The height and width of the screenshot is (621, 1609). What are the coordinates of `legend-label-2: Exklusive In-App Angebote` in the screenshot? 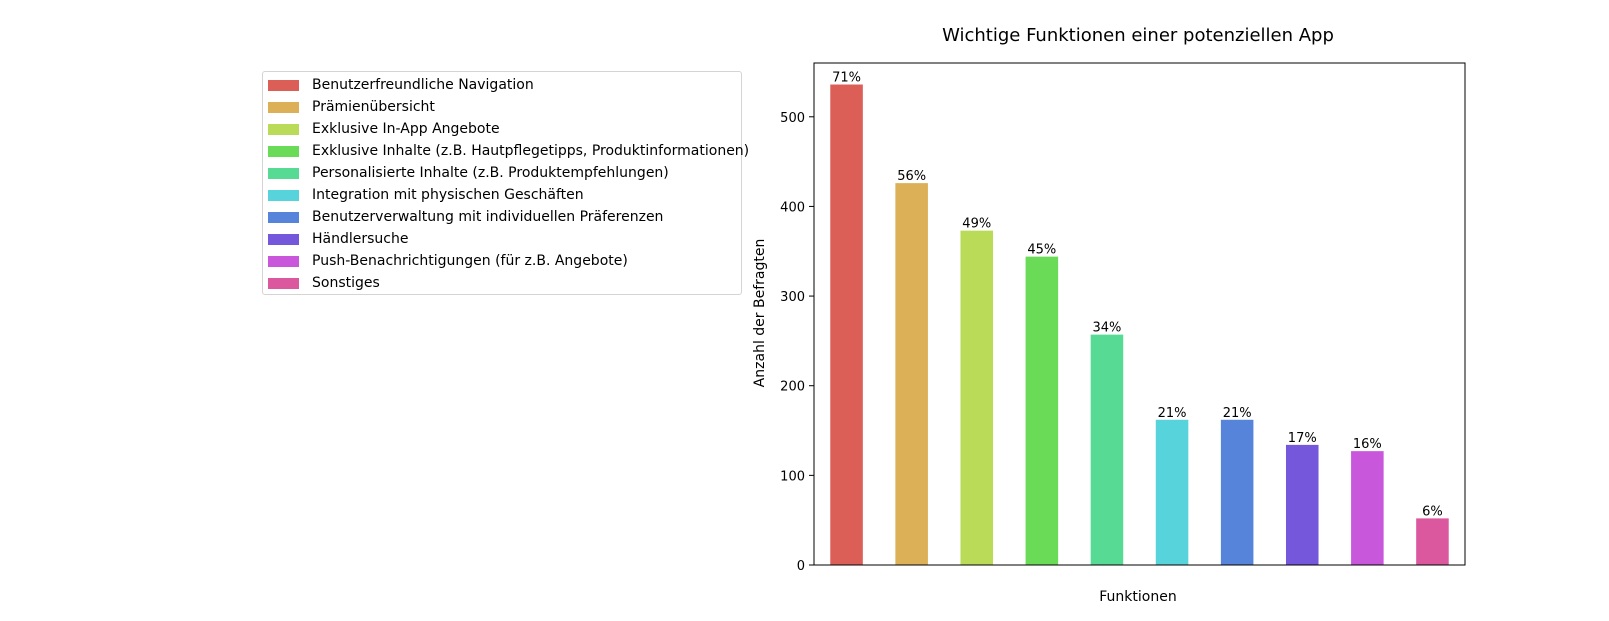 It's located at (406, 129).